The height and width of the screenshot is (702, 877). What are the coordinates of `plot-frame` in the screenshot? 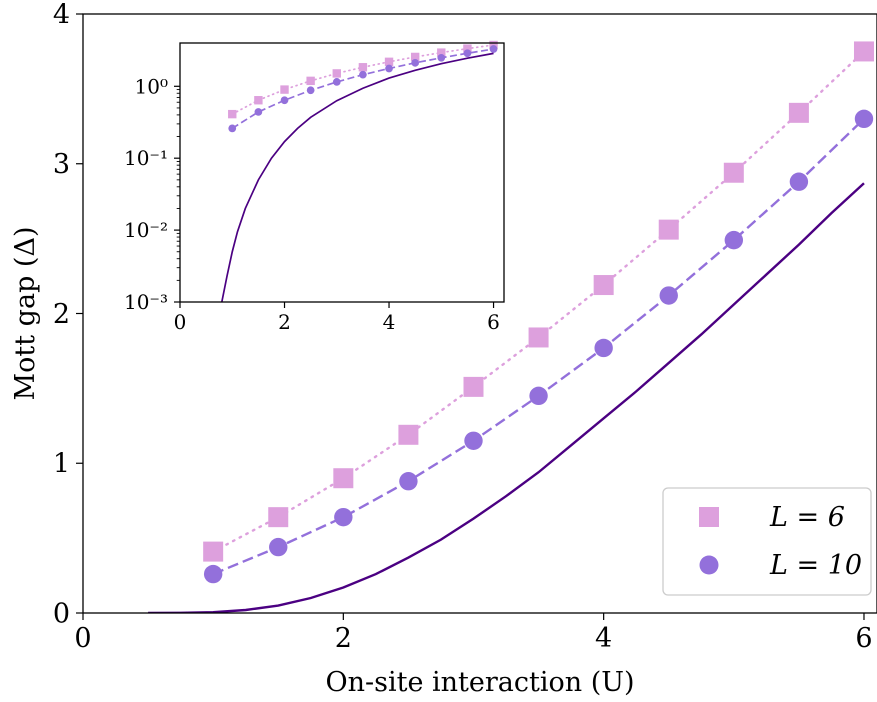 It's located at (342, 172).